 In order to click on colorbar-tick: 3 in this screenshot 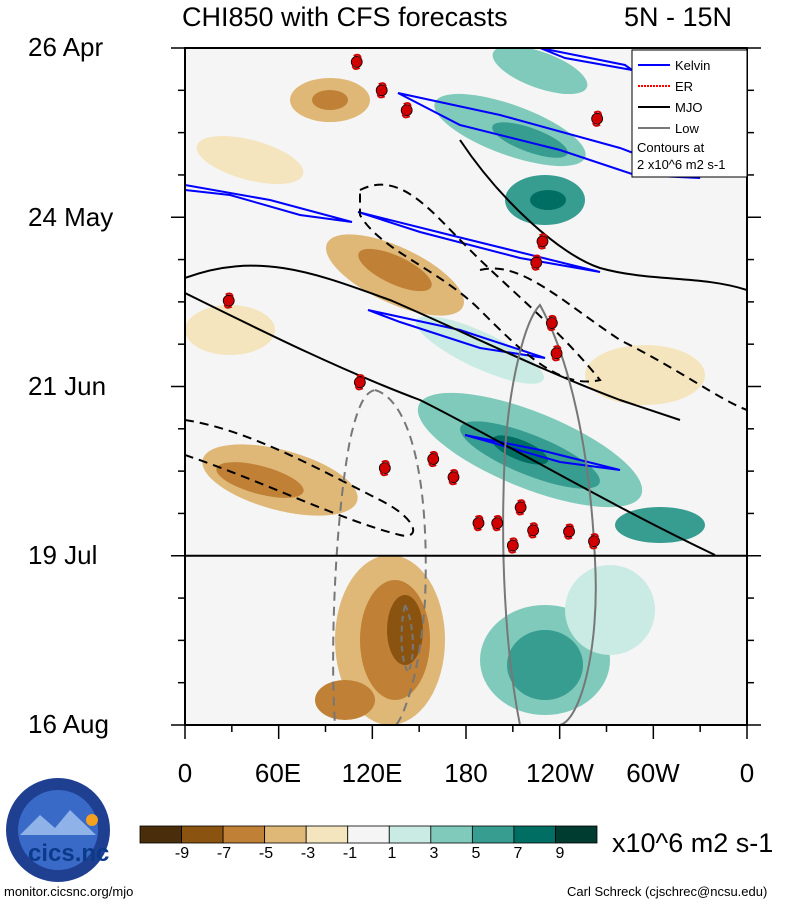, I will do `click(434, 853)`.